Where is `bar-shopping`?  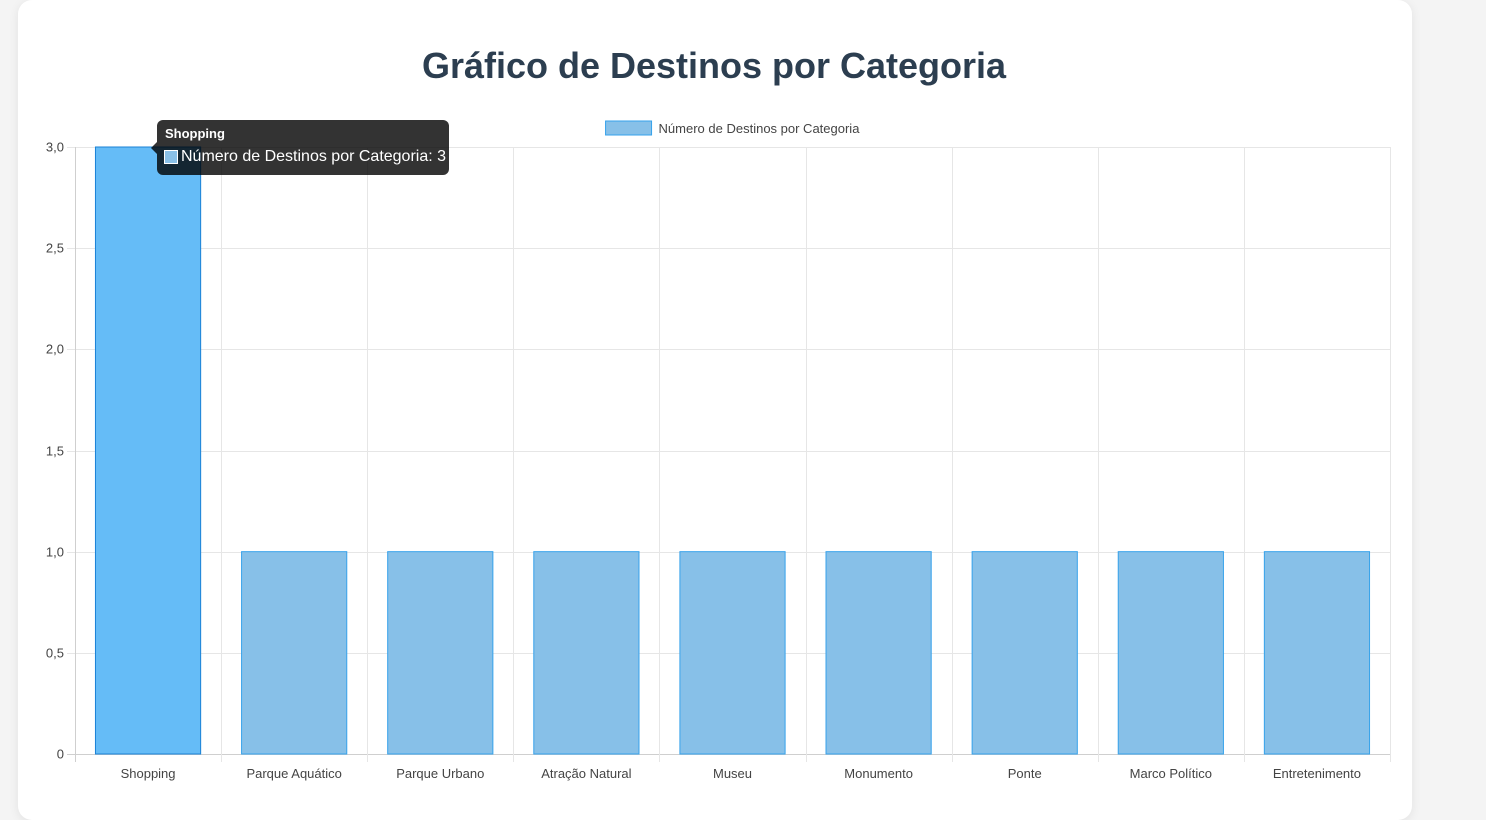 bar-shopping is located at coordinates (148, 450).